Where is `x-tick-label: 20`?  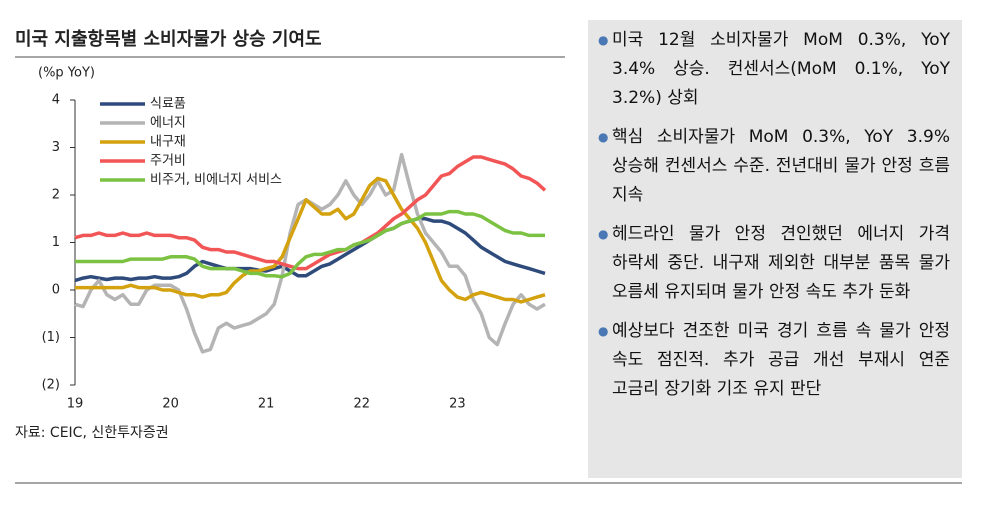 x-tick-label: 20 is located at coordinates (170, 404).